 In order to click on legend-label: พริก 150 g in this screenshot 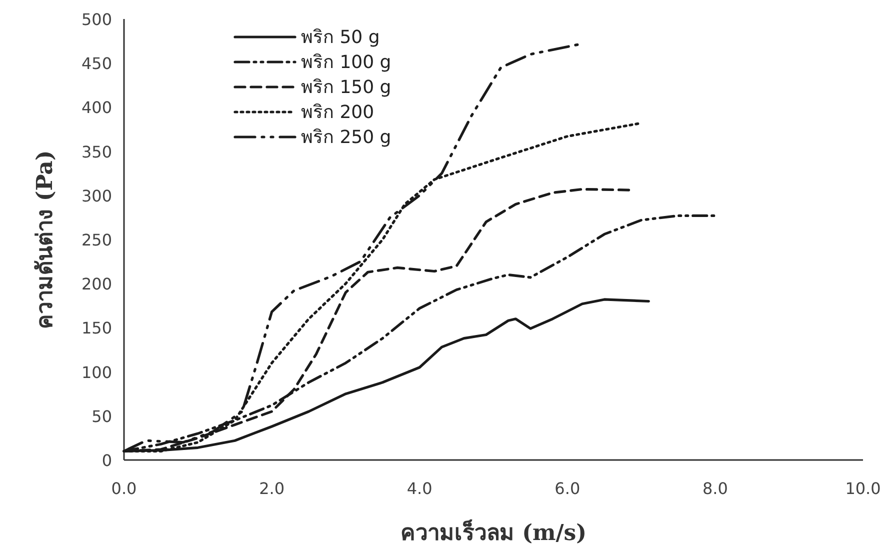, I will do `click(346, 87)`.